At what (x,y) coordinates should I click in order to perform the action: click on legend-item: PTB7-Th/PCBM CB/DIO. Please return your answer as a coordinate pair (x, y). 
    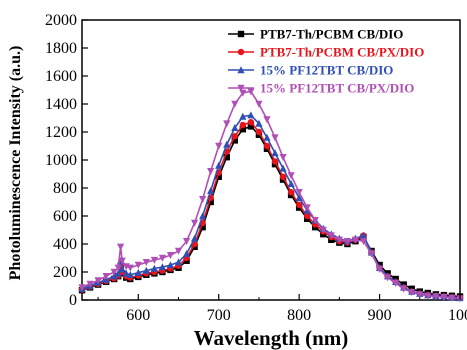
    Looking at the image, I should click on (315, 34).